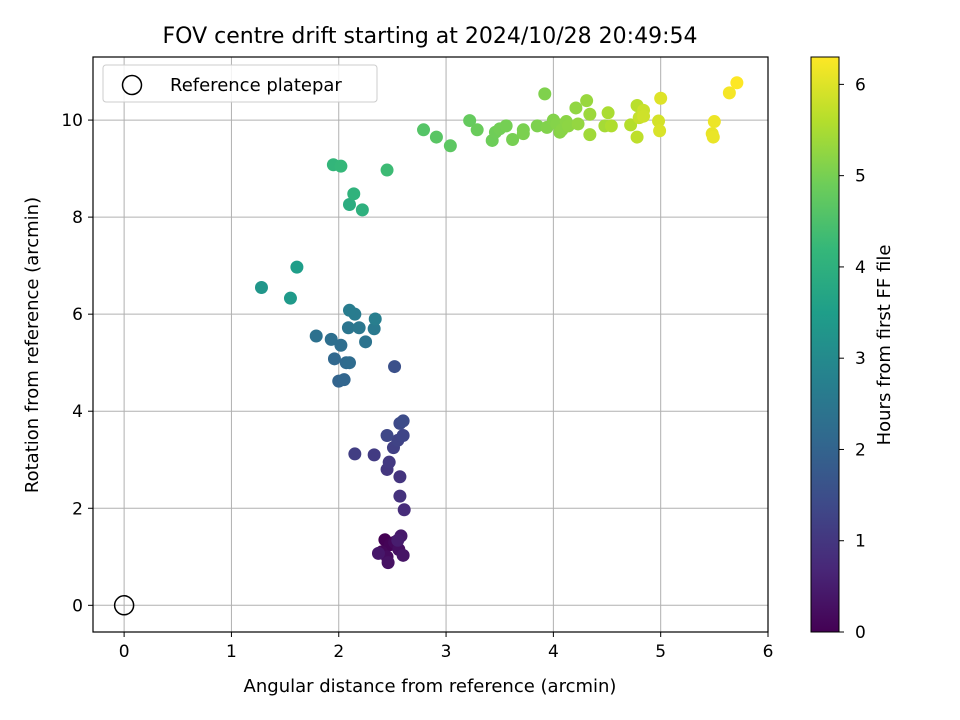  What do you see at coordinates (338, 652) in the screenshot?
I see `x-tick-label: 2` at bounding box center [338, 652].